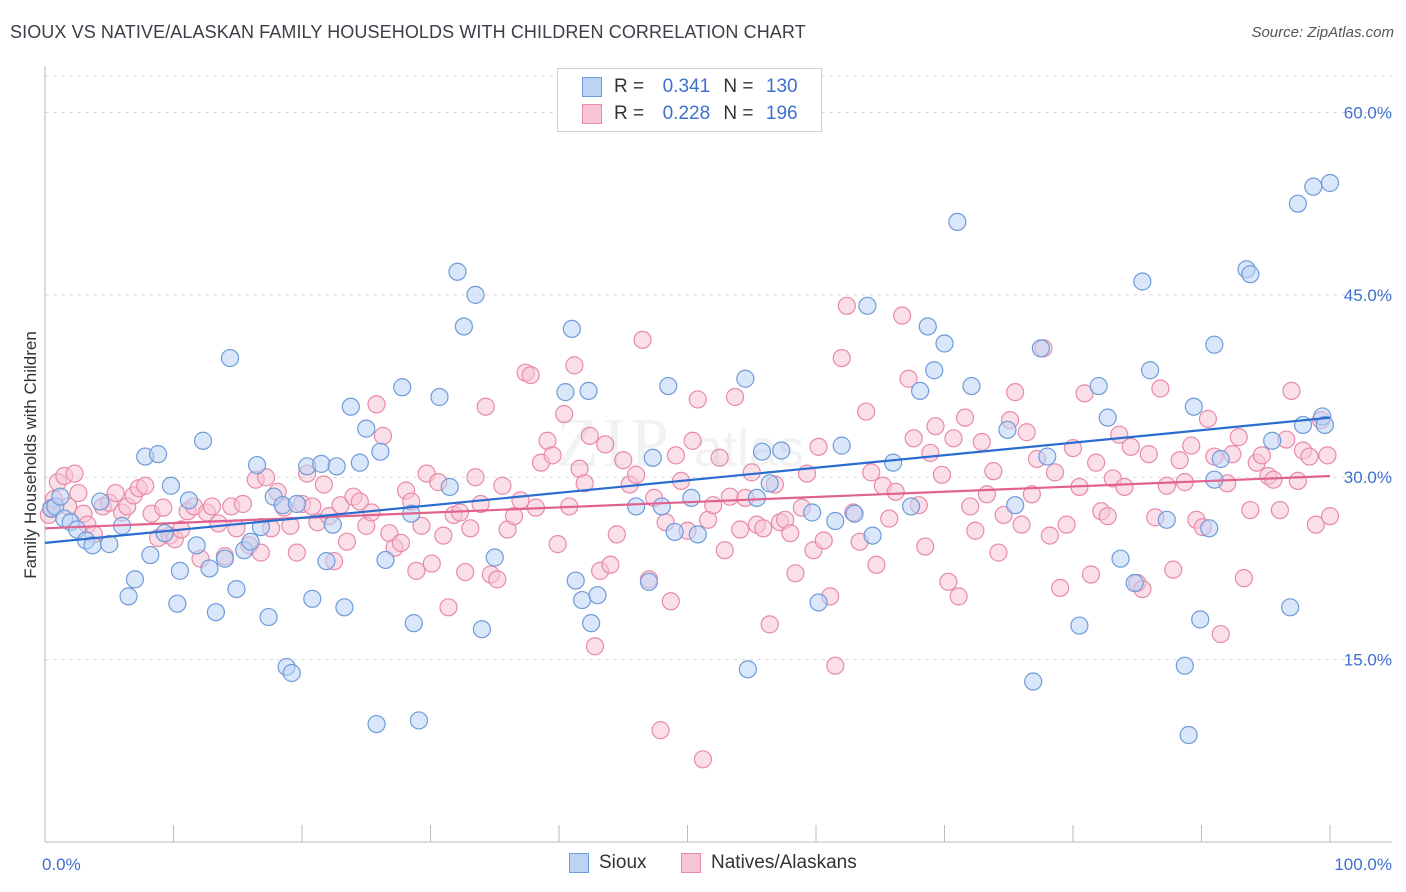 The width and height of the screenshot is (1406, 892). I want to click on natives-swatch, so click(691, 863).